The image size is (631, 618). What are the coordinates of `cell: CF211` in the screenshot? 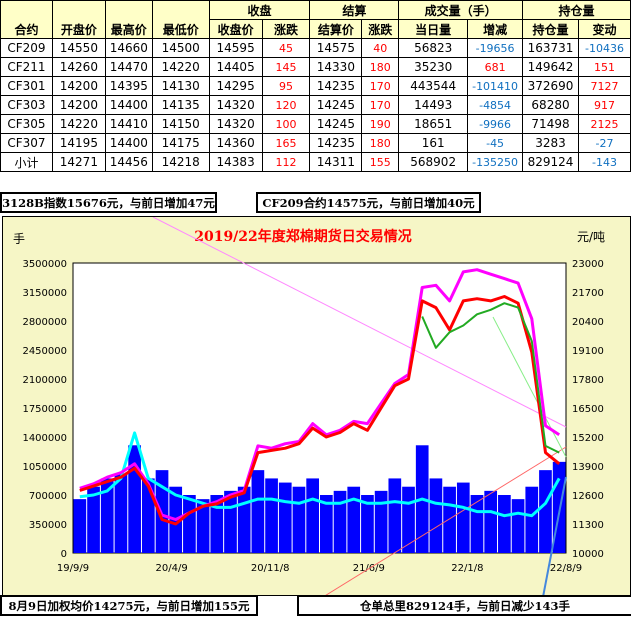 It's located at (26, 67).